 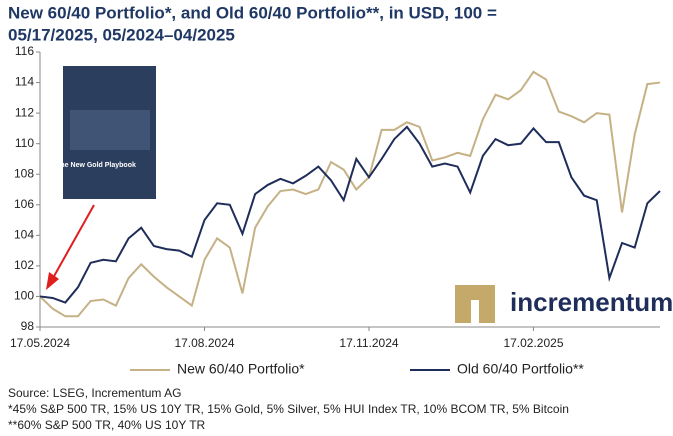 I want to click on legend-label: New 60/40 Portfolio*, so click(x=241, y=369).